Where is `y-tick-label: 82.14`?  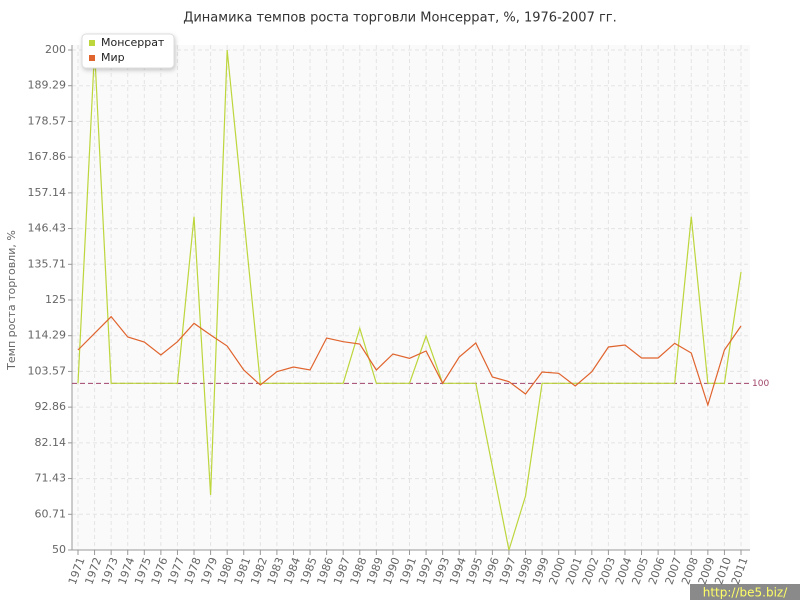
y-tick-label: 82.14 is located at coordinates (51, 442).